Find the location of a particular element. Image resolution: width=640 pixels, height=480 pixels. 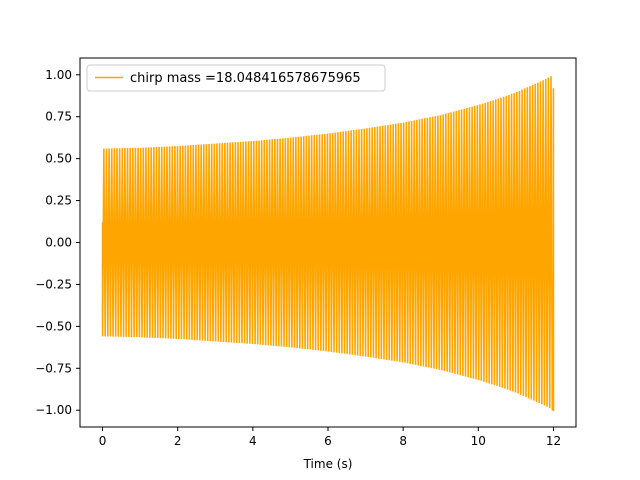

y-axis: −1.00 −0.75 −0.50 −0.25 0.00 0.25 0.50 0.75 1.00 is located at coordinates (57, 242).